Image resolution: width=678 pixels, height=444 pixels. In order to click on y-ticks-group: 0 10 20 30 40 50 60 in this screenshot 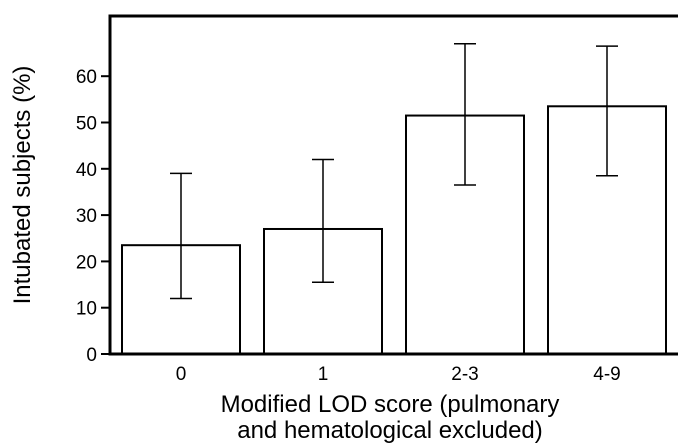, I will do `click(93, 216)`.